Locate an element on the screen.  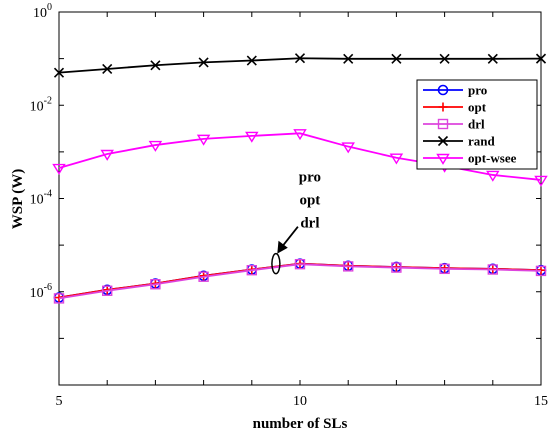
legend-item-pro: pro is located at coordinates (455, 90).